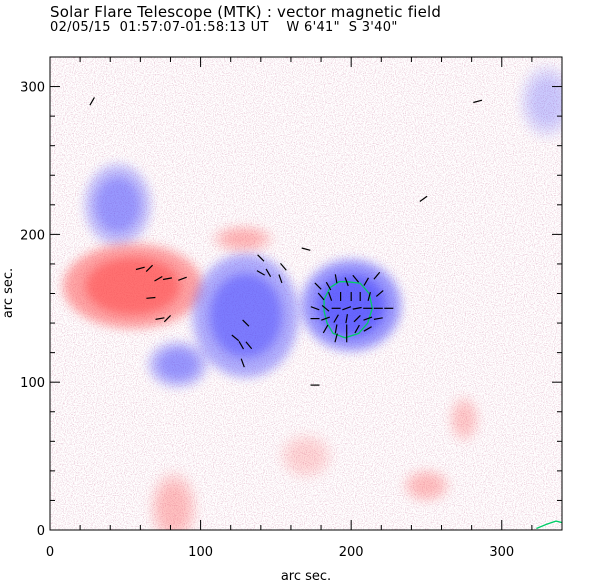  What do you see at coordinates (306, 576) in the screenshot?
I see `x-axis-title: arc sec.` at bounding box center [306, 576].